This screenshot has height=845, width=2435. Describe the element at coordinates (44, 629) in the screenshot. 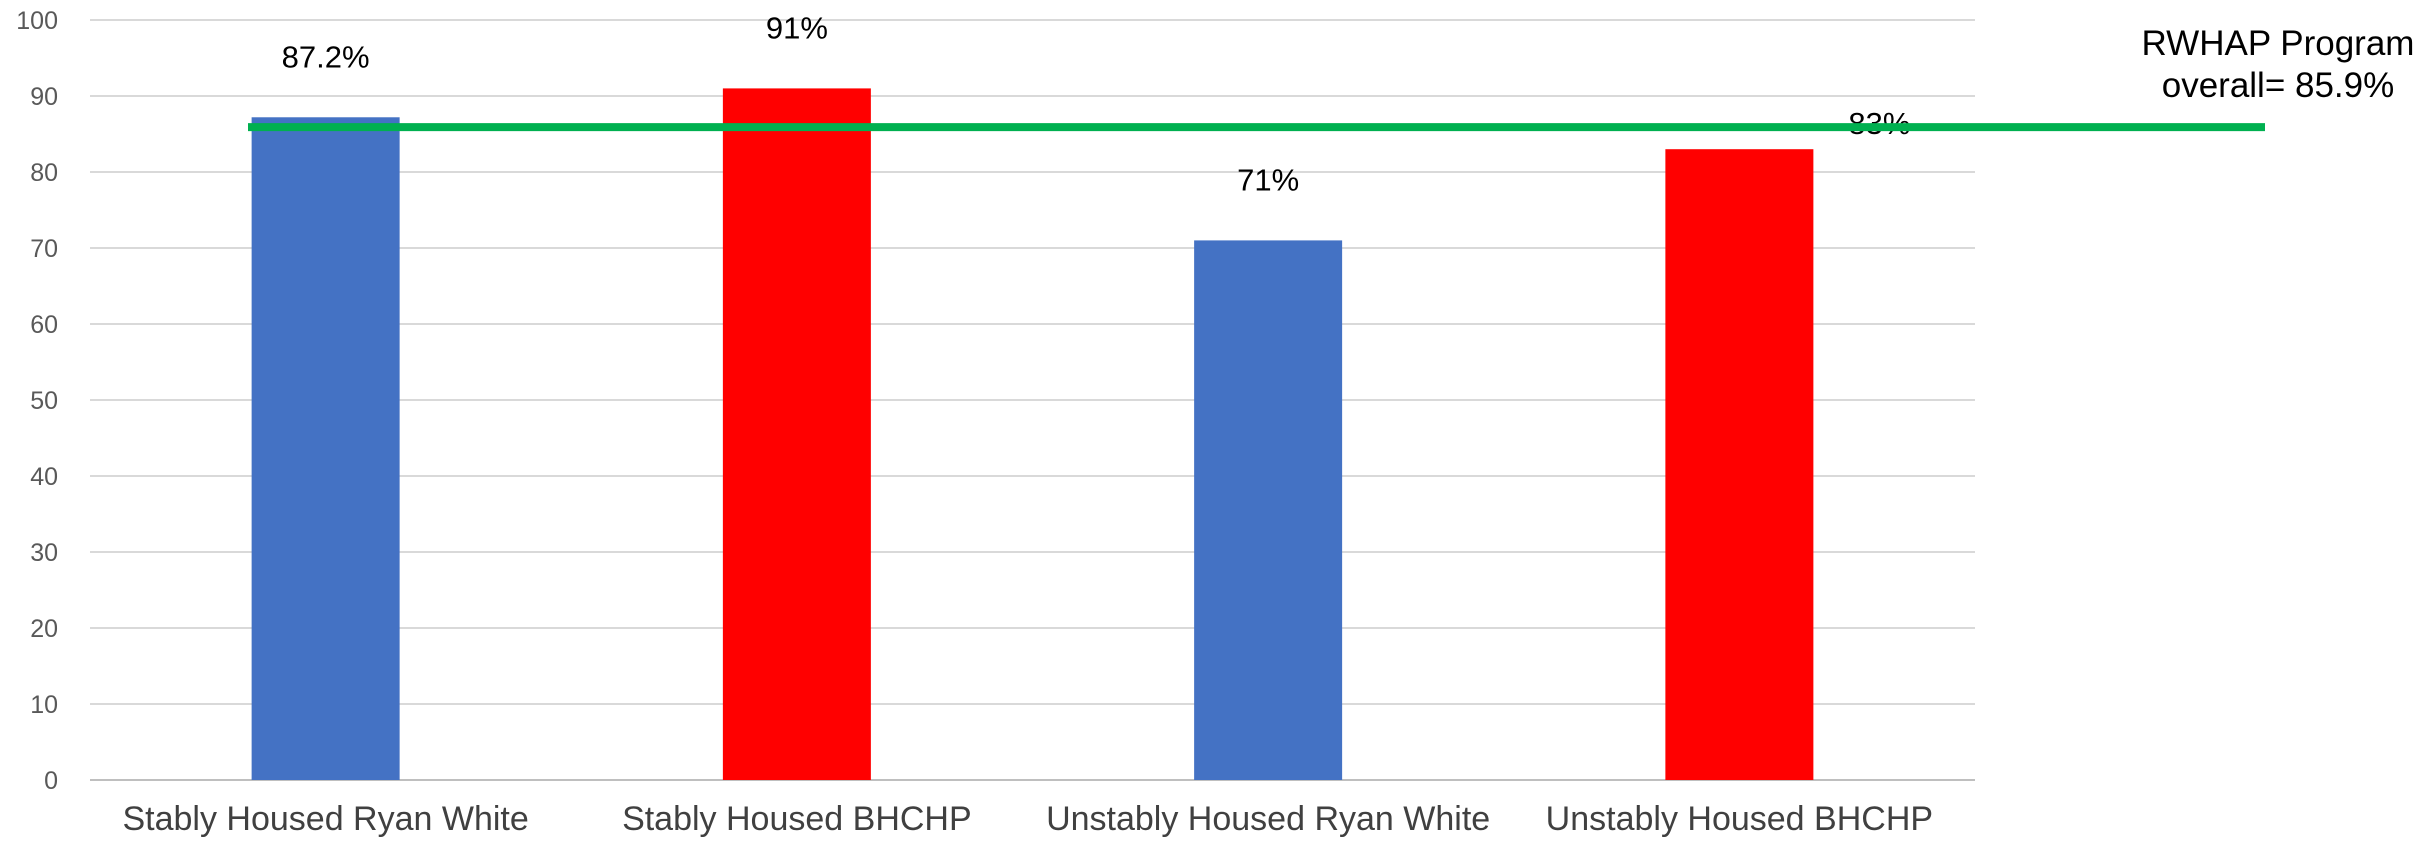

I see `y-tick-label: 20` at that location.